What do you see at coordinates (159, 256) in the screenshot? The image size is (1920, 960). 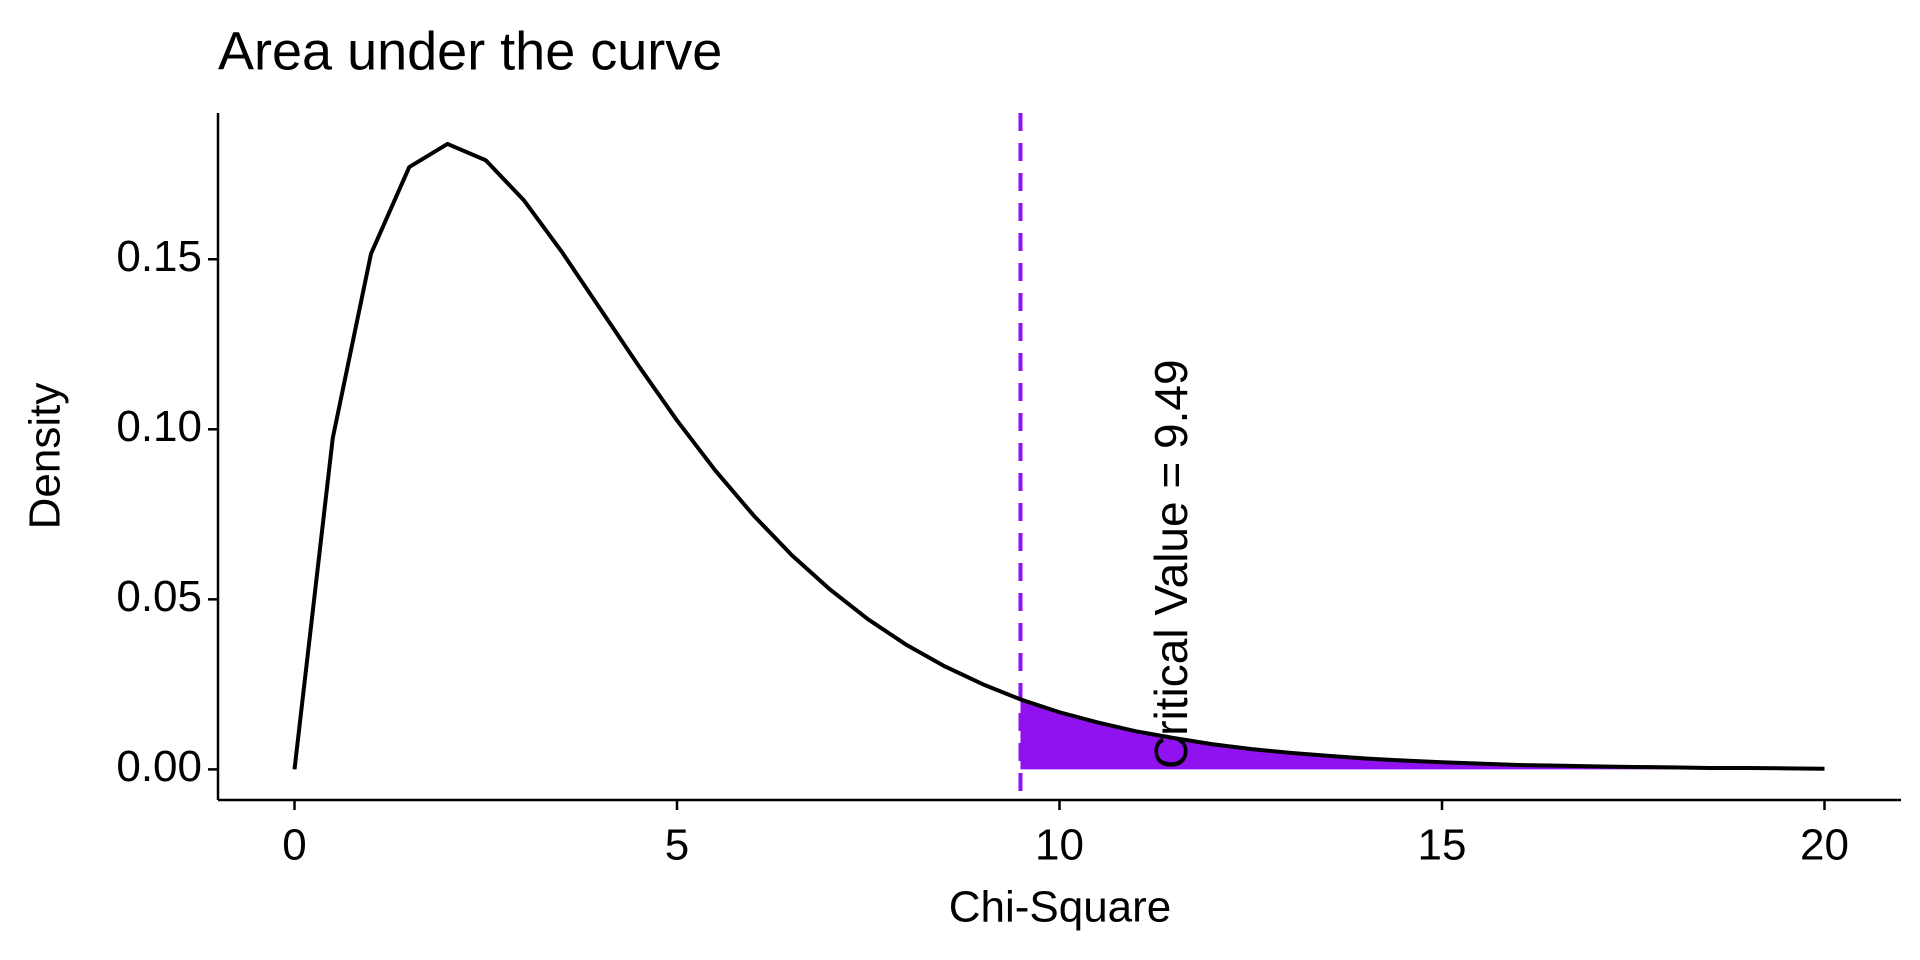 I see `y-tick-label: 0.15` at bounding box center [159, 256].